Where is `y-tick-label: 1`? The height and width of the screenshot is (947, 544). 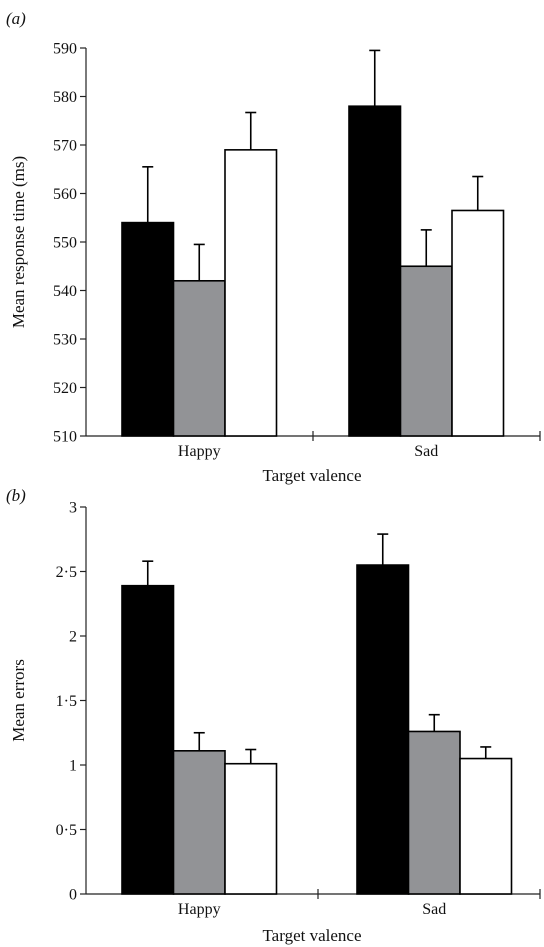 y-tick-label: 1 is located at coordinates (73, 766).